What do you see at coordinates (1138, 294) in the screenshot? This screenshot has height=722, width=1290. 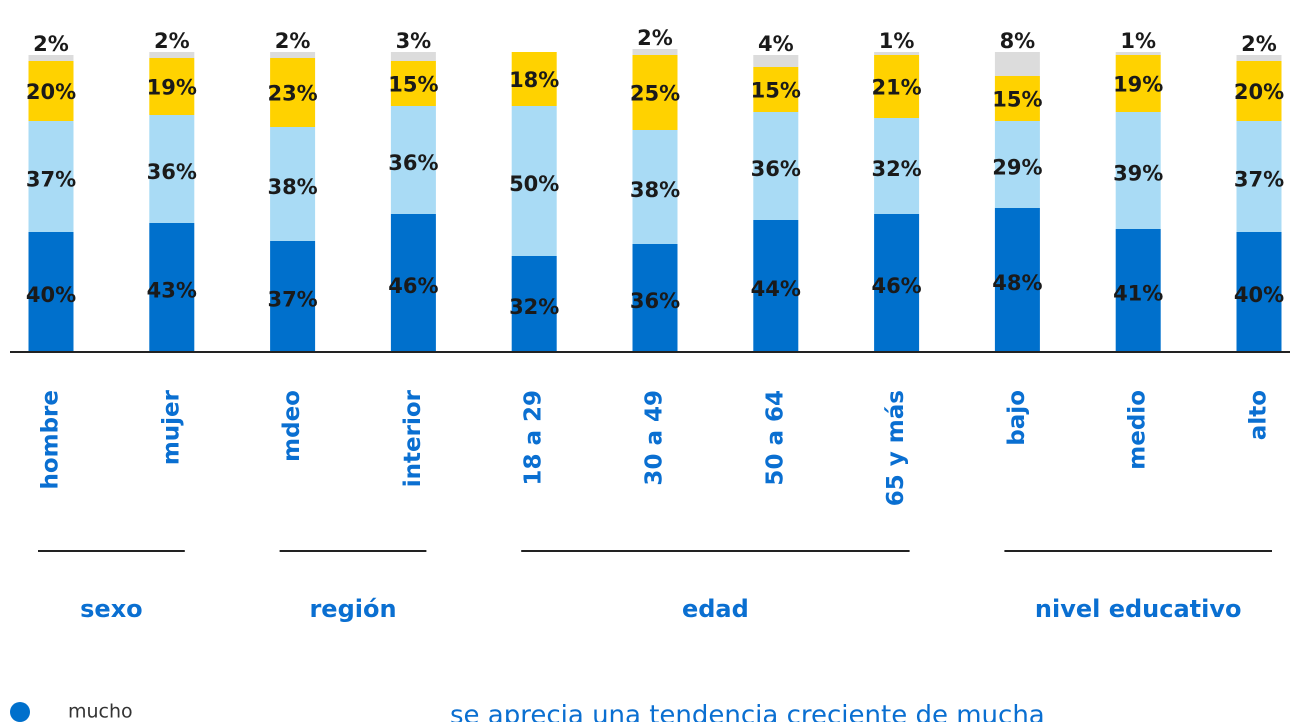 I see `data-label: 41%` at bounding box center [1138, 294].